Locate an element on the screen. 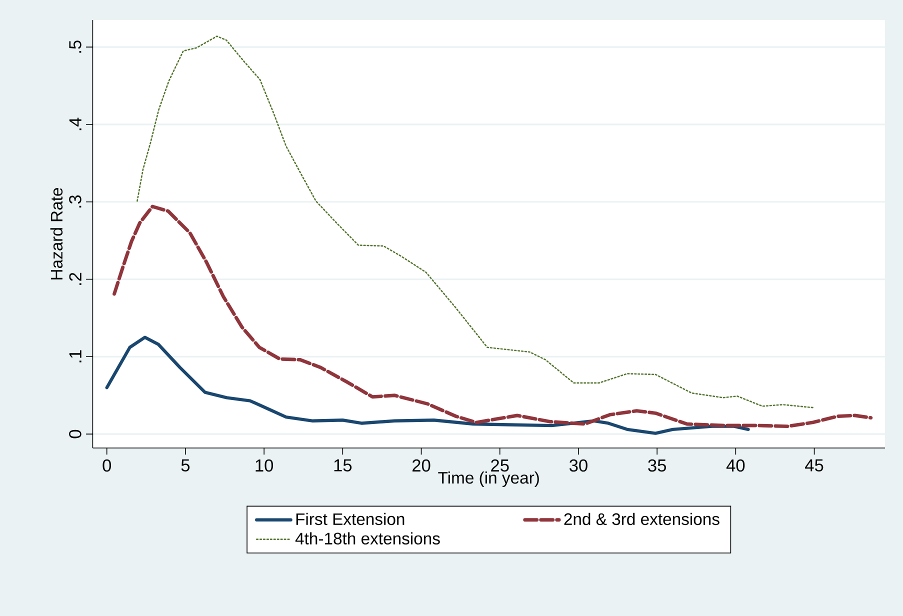 The image size is (903, 616). x-tick-label: 5 is located at coordinates (185, 465).